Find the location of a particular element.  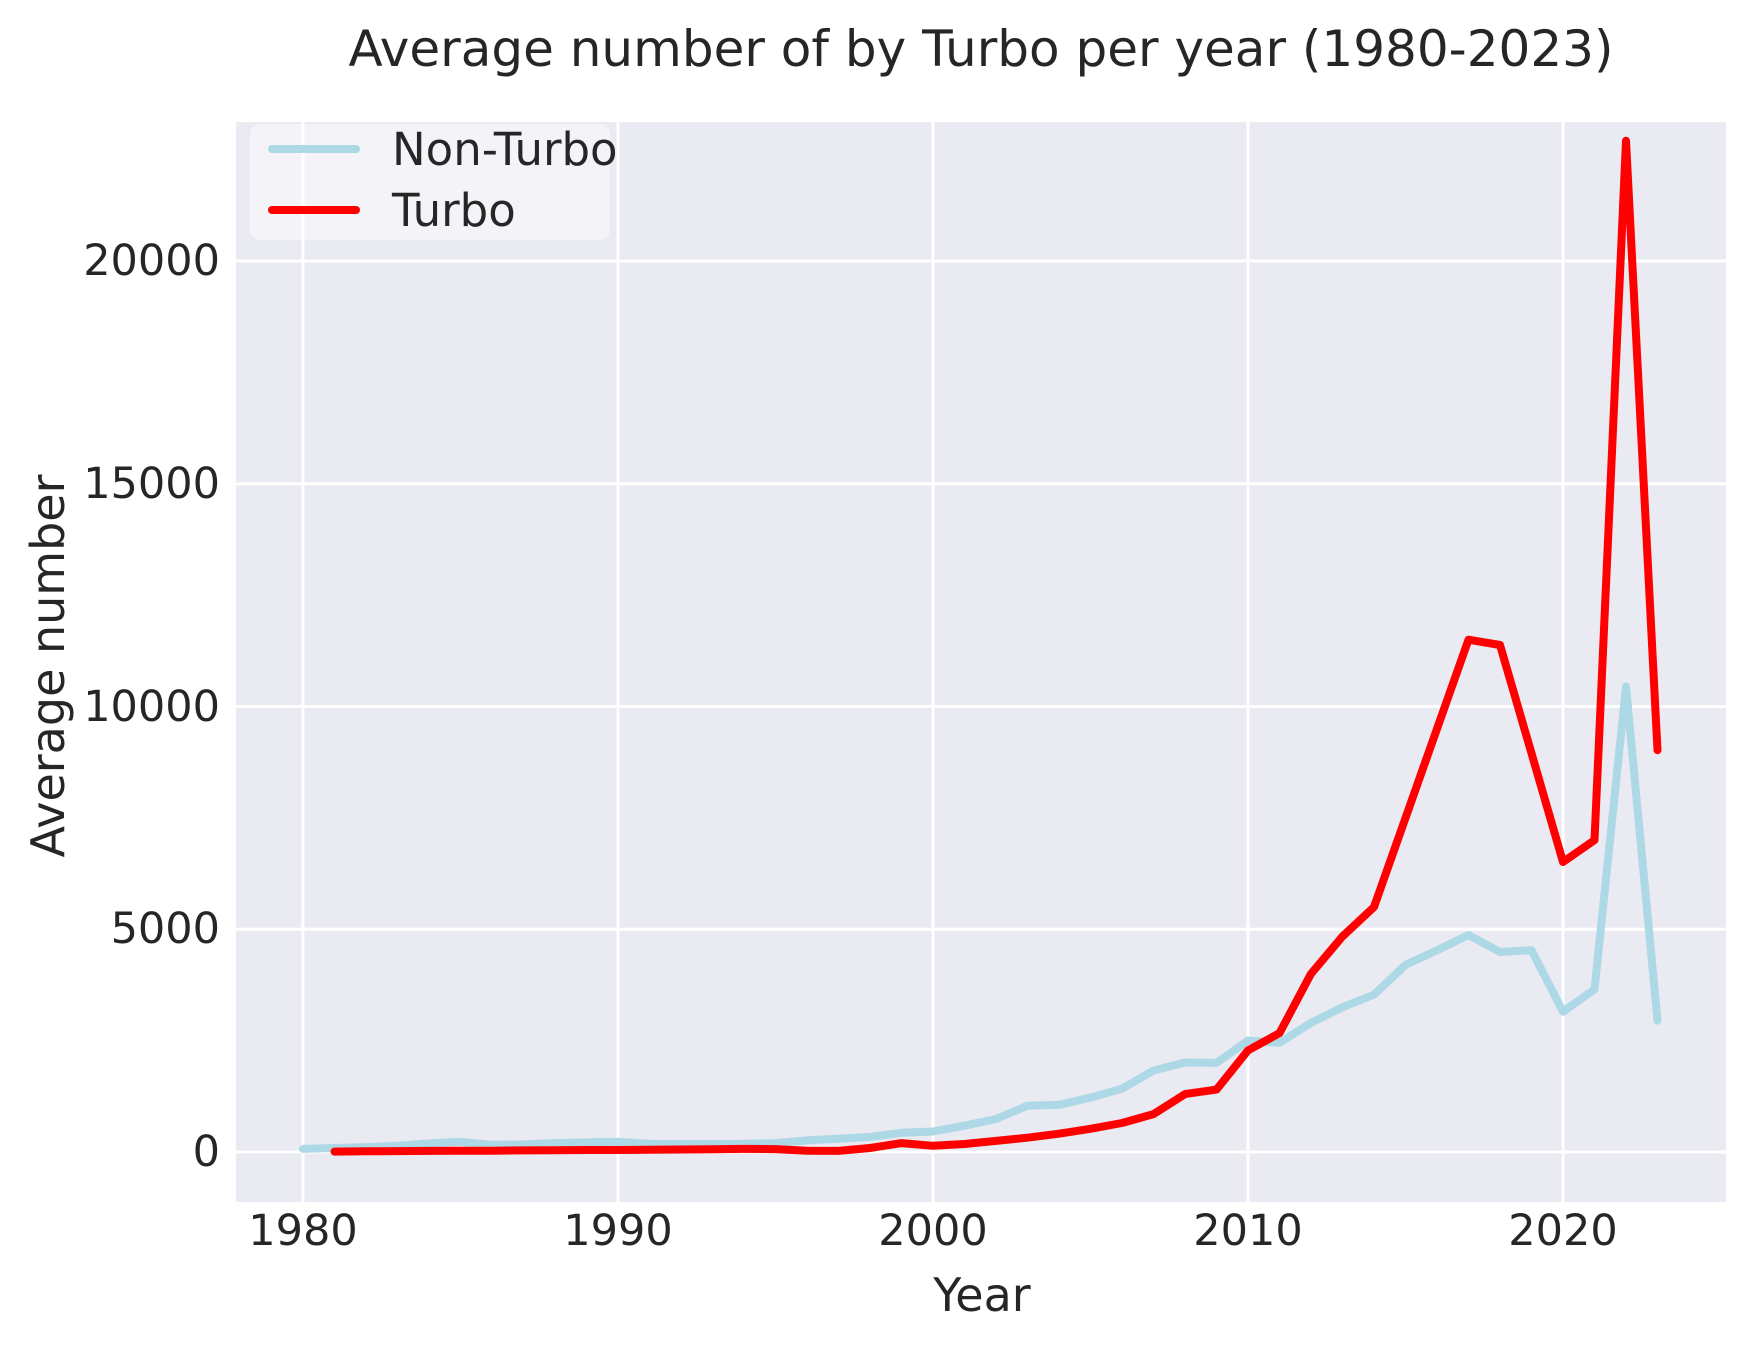

non-turbo-line-sample-icon is located at coordinates (314, 149).